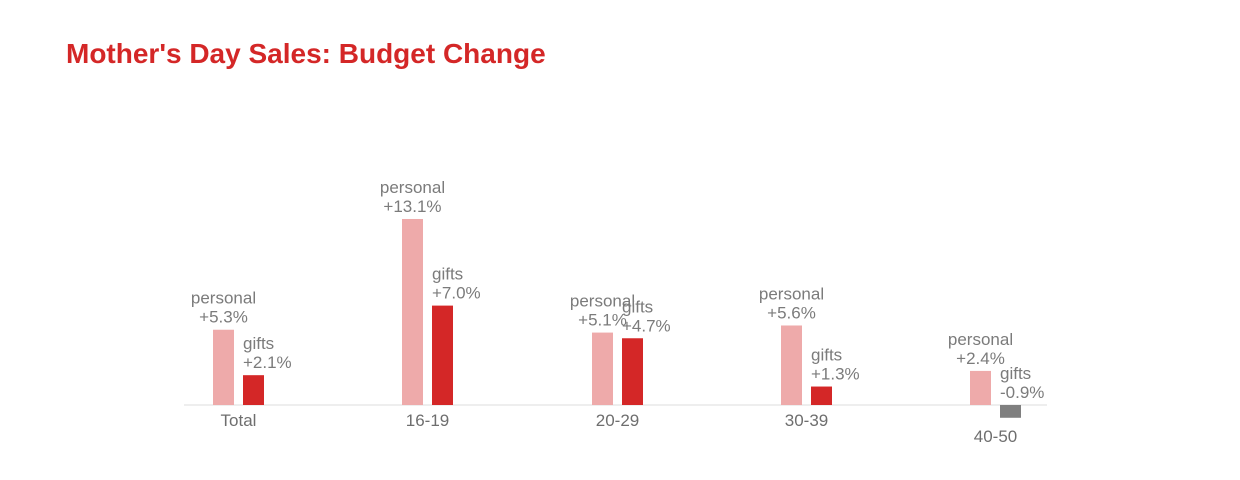  What do you see at coordinates (267, 362) in the screenshot?
I see `gifts-value-label-total: +2.1%` at bounding box center [267, 362].